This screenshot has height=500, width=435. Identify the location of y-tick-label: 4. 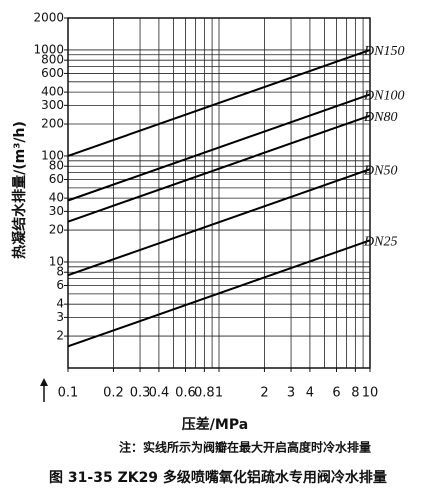
(60, 304).